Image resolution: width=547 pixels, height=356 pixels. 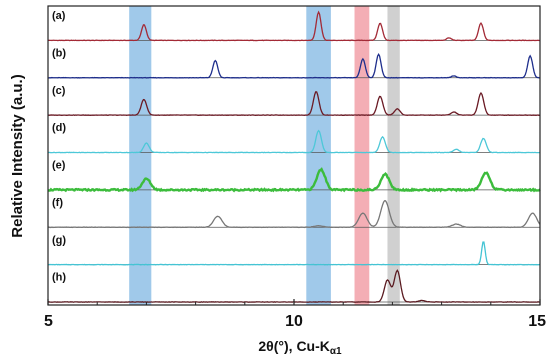 I want to click on trace-label-g: (g), so click(x=59, y=240).